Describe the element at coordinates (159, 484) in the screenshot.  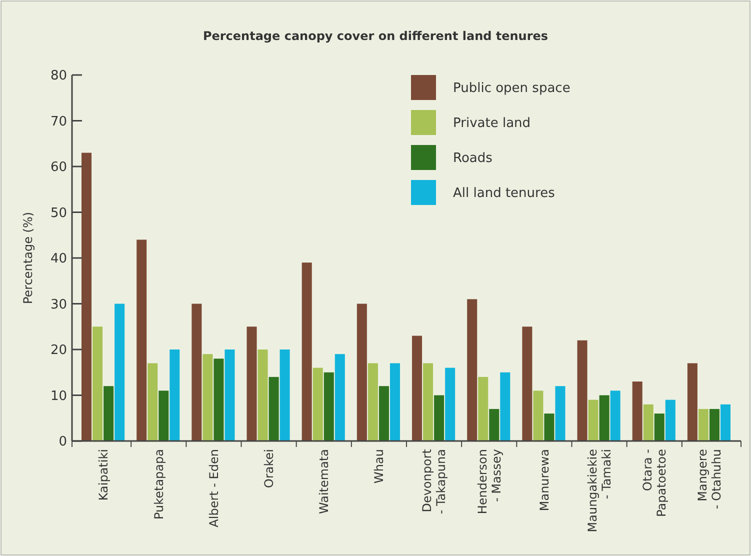
I see `x-tick-label: Puketapapa` at that location.